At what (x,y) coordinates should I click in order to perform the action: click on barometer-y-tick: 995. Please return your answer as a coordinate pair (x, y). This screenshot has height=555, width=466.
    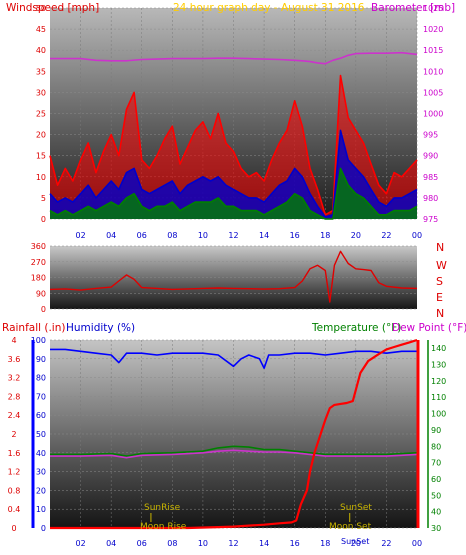
    Looking at the image, I should click on (430, 135).